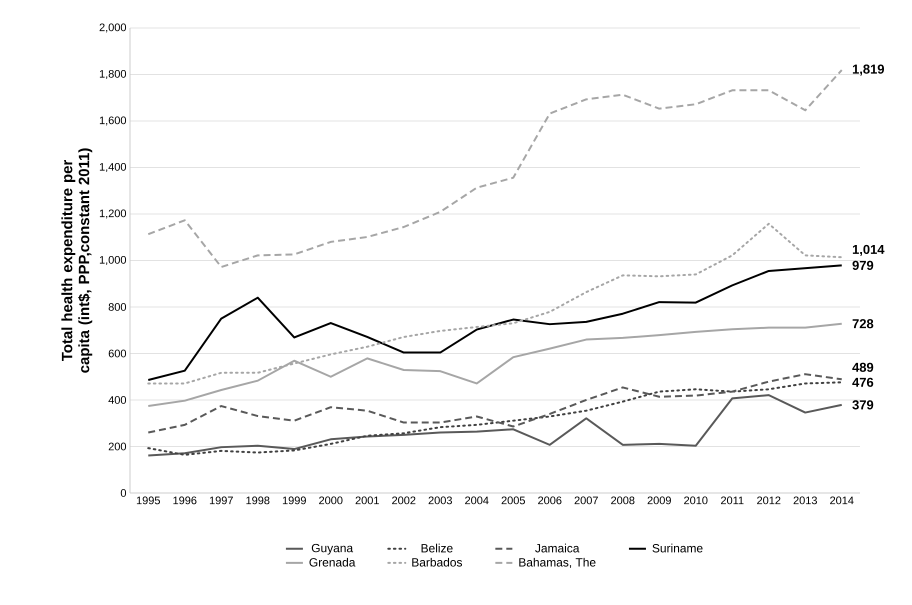  Describe the element at coordinates (622, 500) in the screenshot. I see `x-tick-label: 2008` at that location.